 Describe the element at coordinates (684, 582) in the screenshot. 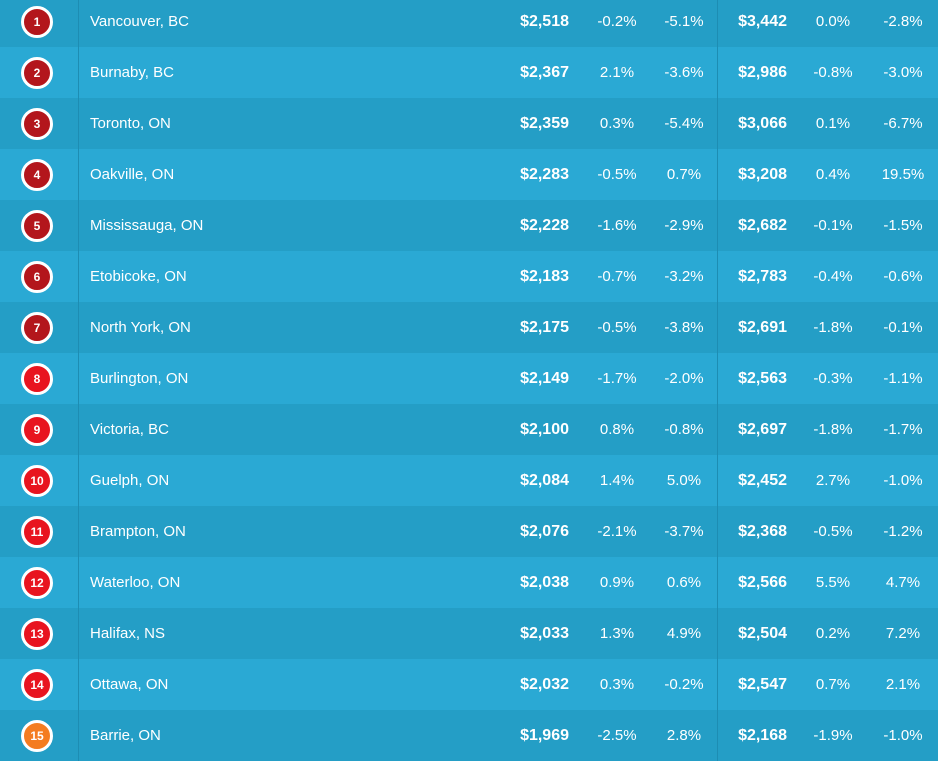

I see `one-bedroom-yearly-change: 0.6%` at that location.